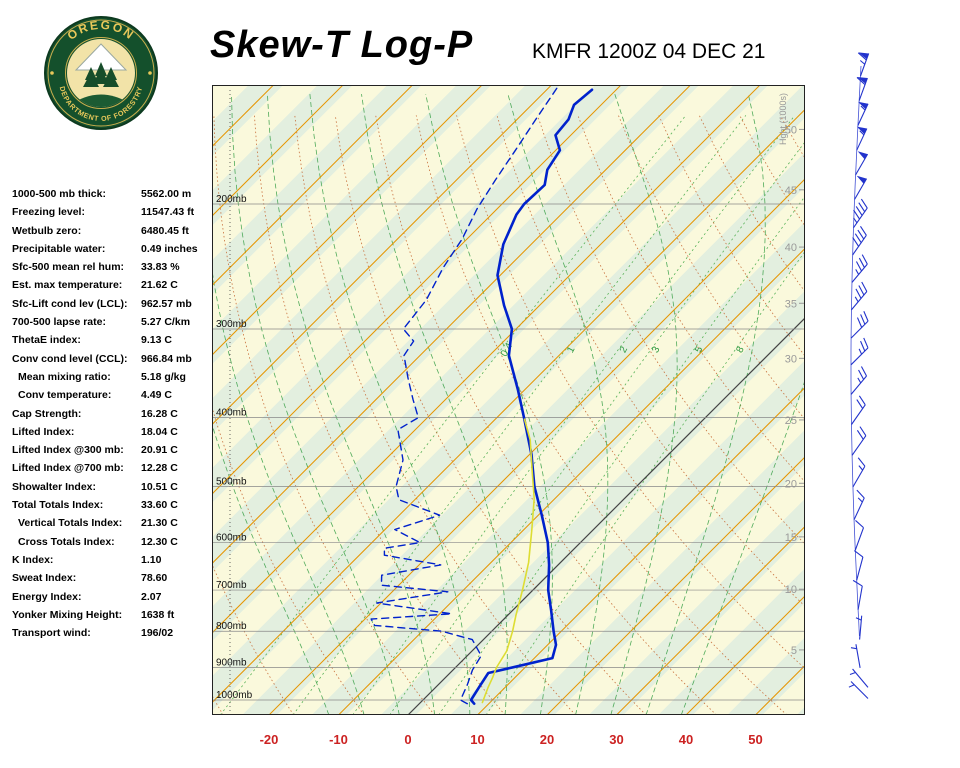 Image resolution: width=960 pixels, height=768 pixels. I want to click on temp-tick-label: 40, so click(686, 739).